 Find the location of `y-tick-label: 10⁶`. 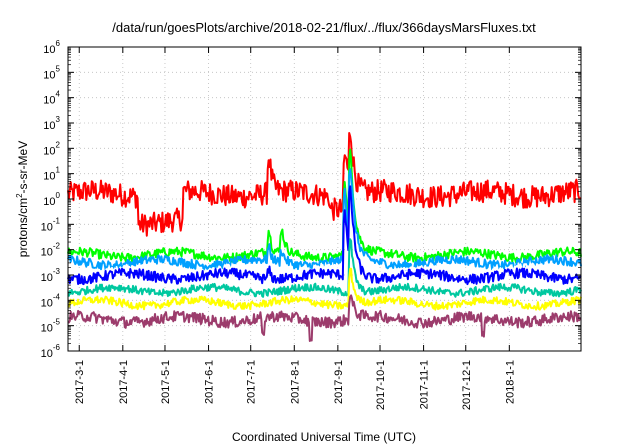

y-tick-label: 10⁶ is located at coordinates (51, 47).